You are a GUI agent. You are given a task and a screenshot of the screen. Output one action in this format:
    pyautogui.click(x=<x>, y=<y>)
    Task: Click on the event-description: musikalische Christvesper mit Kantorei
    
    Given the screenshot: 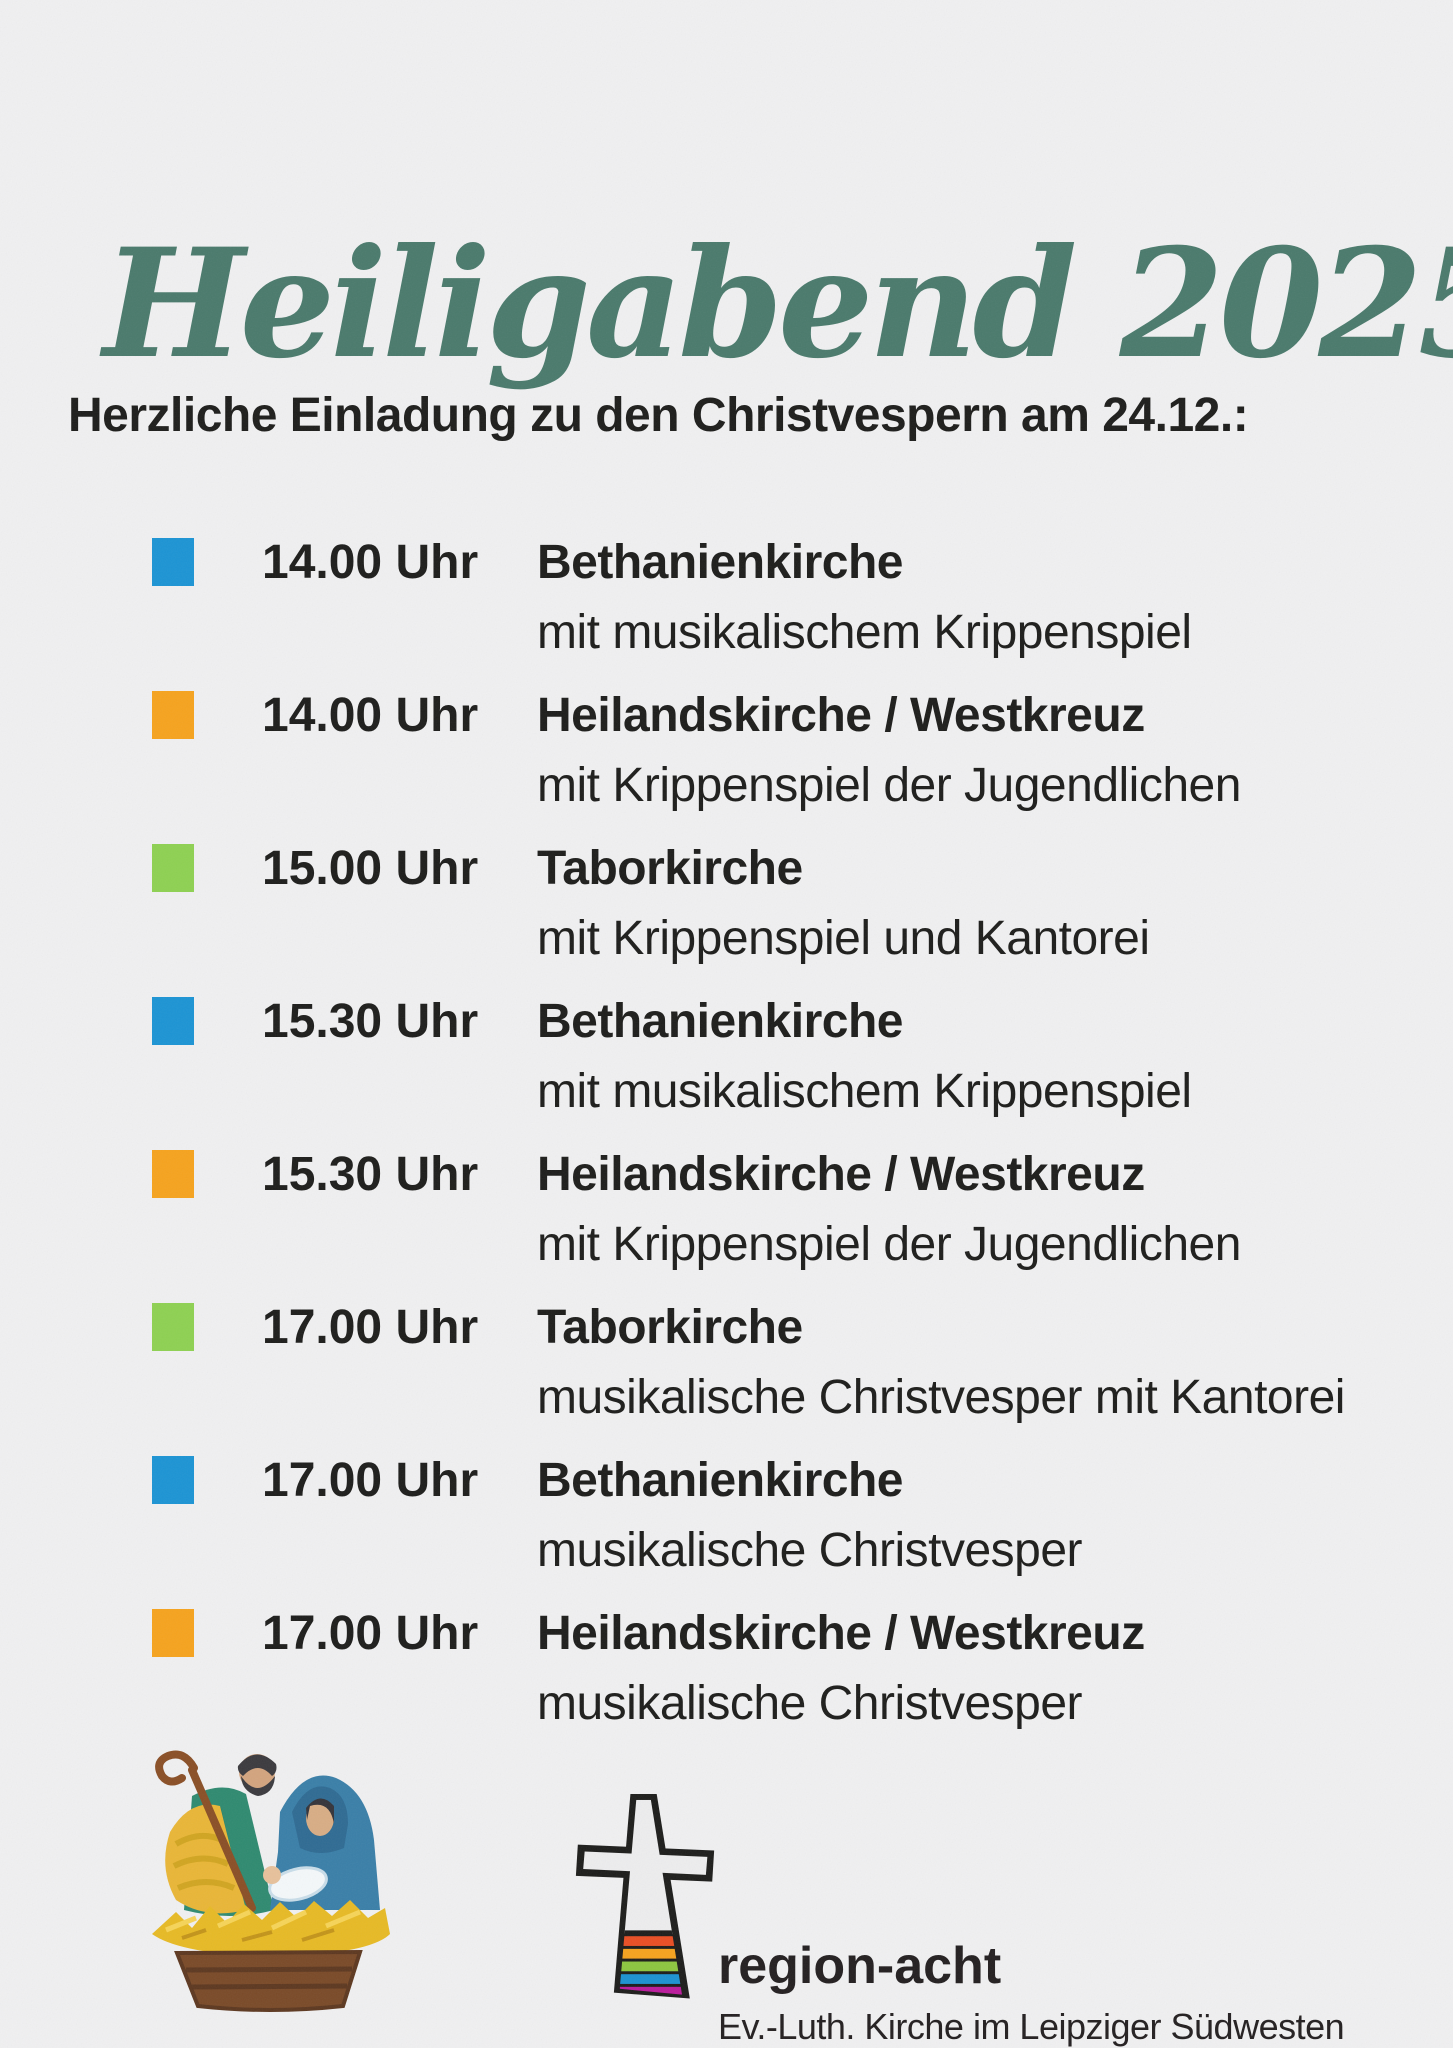 What is the action you would take?
    pyautogui.click(x=941, y=1397)
    